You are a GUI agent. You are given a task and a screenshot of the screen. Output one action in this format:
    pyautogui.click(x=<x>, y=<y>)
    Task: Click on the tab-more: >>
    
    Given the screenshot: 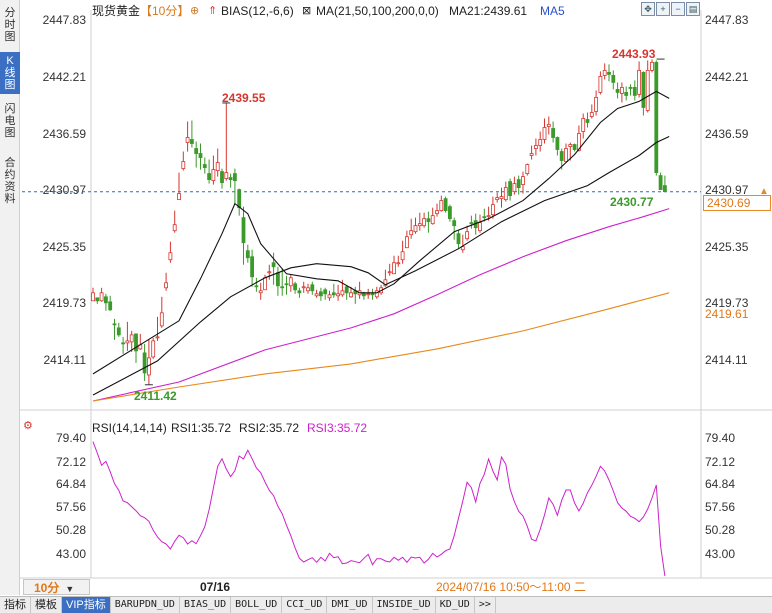 What is the action you would take?
    pyautogui.click(x=485, y=604)
    